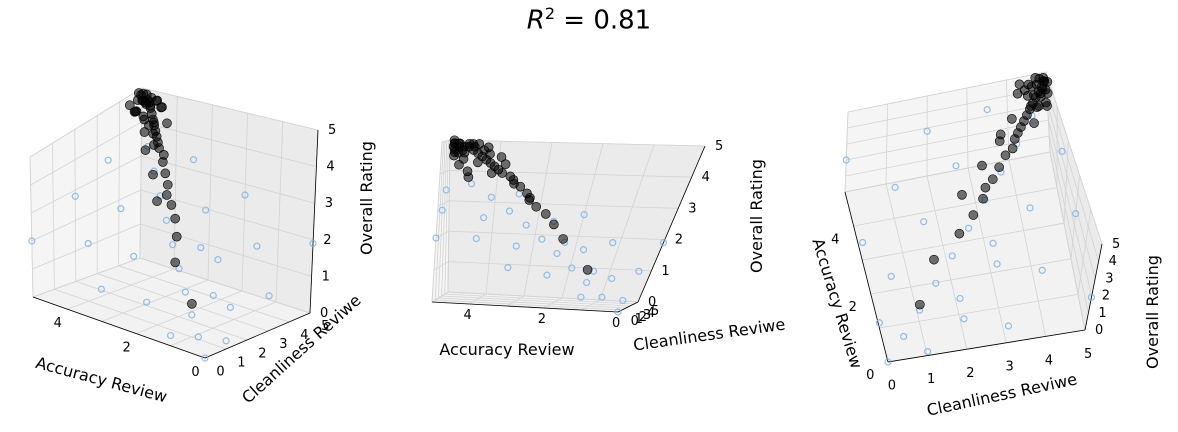 The height and width of the screenshot is (432, 1178). I want to click on x-axis-line, so click(525, 307).